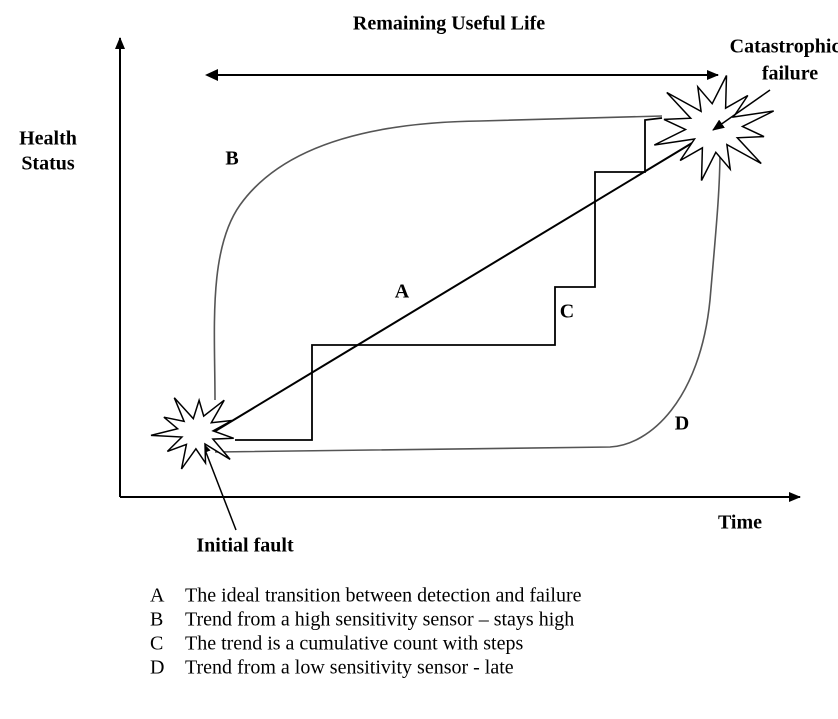 This screenshot has width=838, height=719. Describe the element at coordinates (402, 292) in the screenshot. I see `curve-label: A` at that location.